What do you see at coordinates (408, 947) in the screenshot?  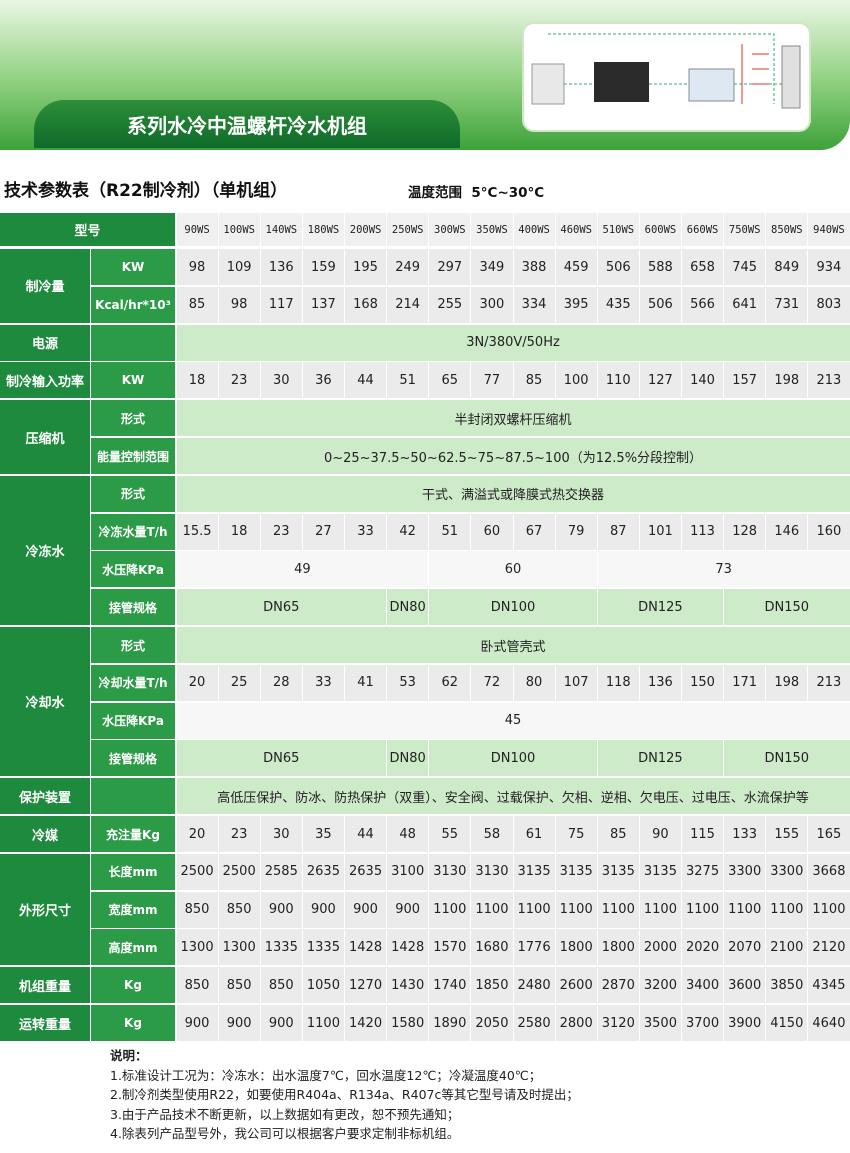 I see `value-cell: 1428` at bounding box center [408, 947].